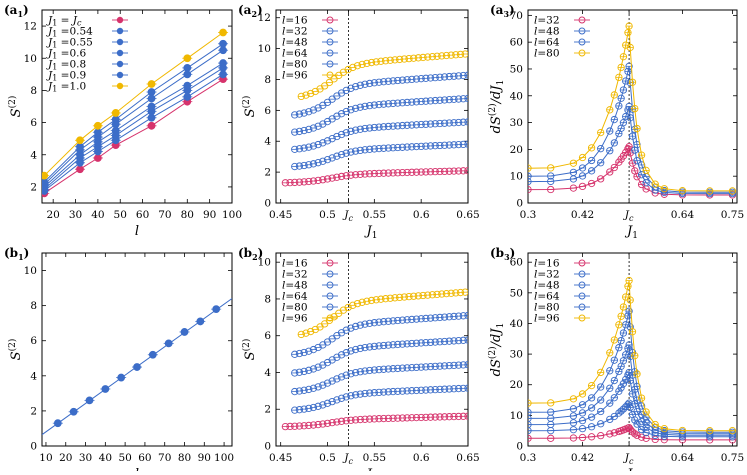 The height and width of the screenshot is (475, 747). What do you see at coordinates (97, 215) in the screenshot?
I see `x-tick-label: 40` at bounding box center [97, 215].